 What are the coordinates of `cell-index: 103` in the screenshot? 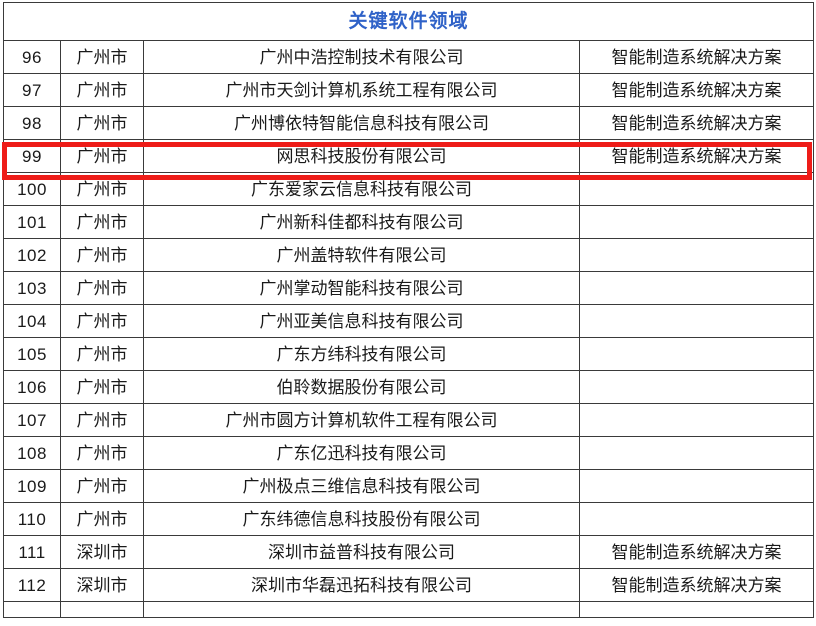 It's located at (32, 288).